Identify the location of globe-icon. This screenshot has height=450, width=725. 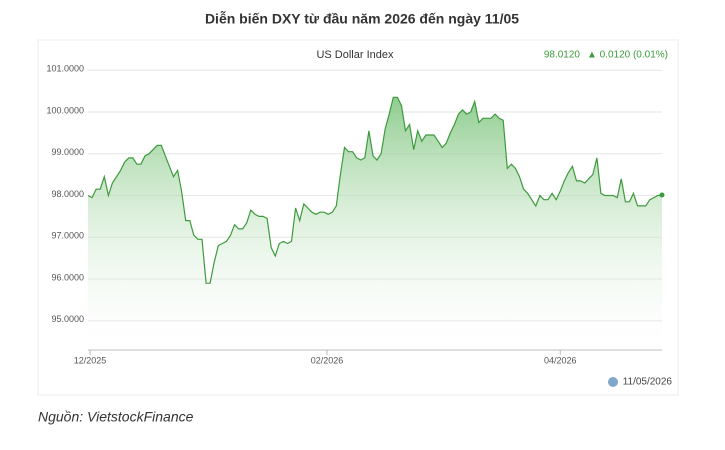
(613, 382).